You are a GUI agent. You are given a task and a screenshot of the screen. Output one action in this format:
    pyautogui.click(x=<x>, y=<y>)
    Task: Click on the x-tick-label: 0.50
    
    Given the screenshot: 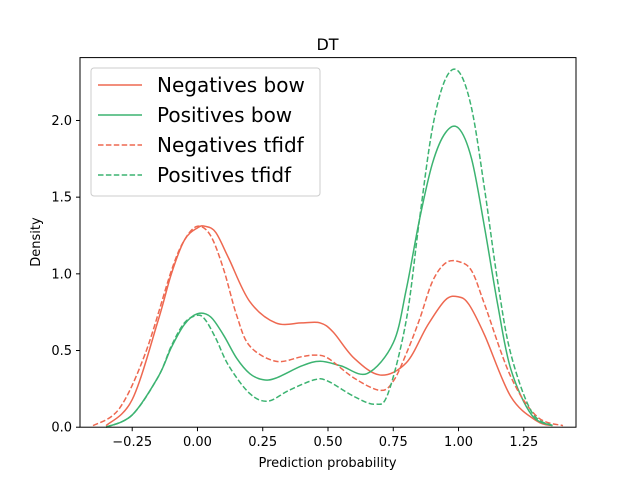 What is the action you would take?
    pyautogui.click(x=328, y=442)
    